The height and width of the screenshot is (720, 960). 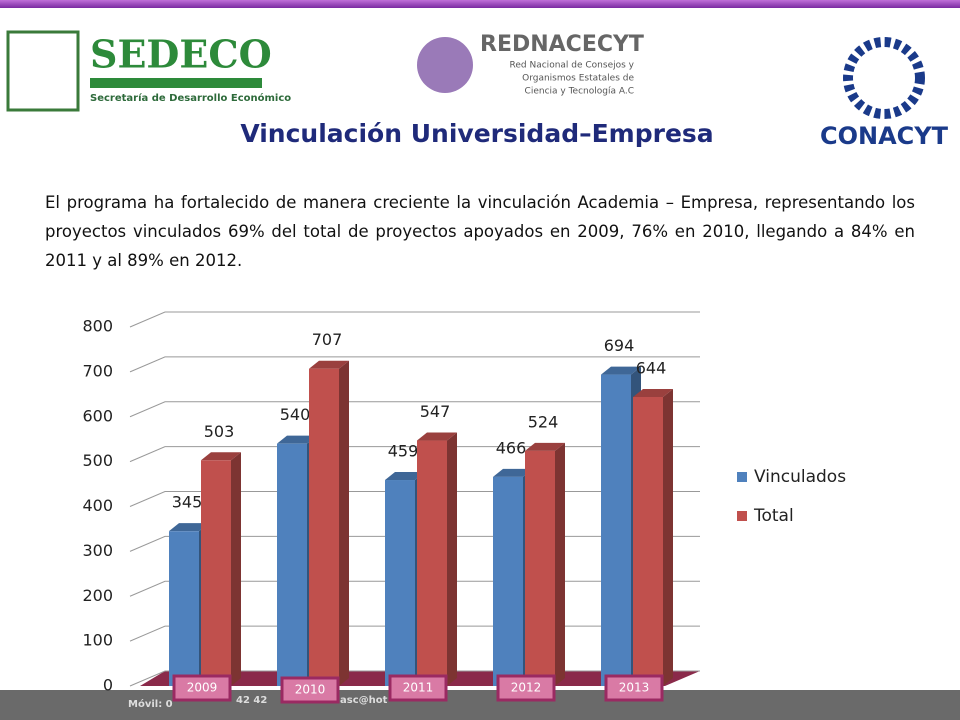 I want to click on red-logo-circle, so click(x=445, y=65).